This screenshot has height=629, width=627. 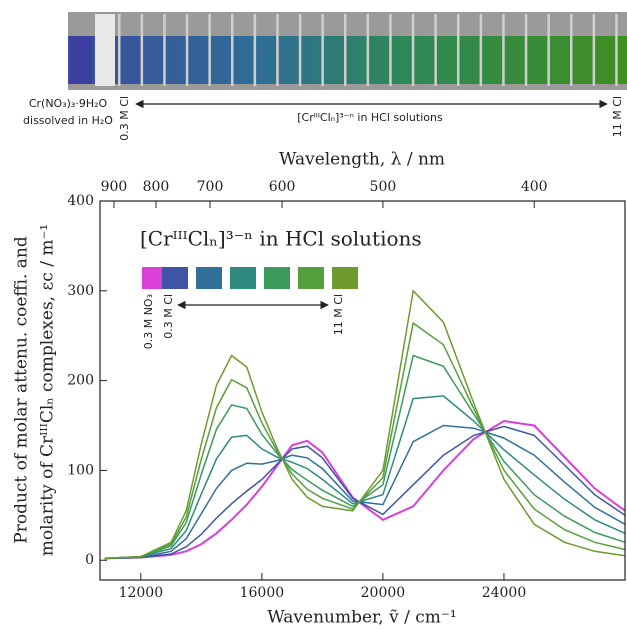 What do you see at coordinates (370, 117) in the screenshot?
I see `photo-label: [CrᴵᴵᴵClₙ]³⁻ⁿ in HCl solutions` at bounding box center [370, 117].